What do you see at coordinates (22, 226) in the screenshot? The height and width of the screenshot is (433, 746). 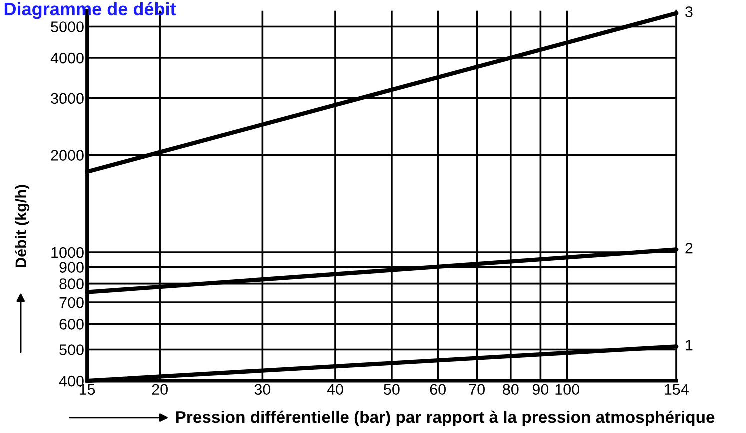 I see `y-axis-title: Débit (kg/h)` at bounding box center [22, 226].